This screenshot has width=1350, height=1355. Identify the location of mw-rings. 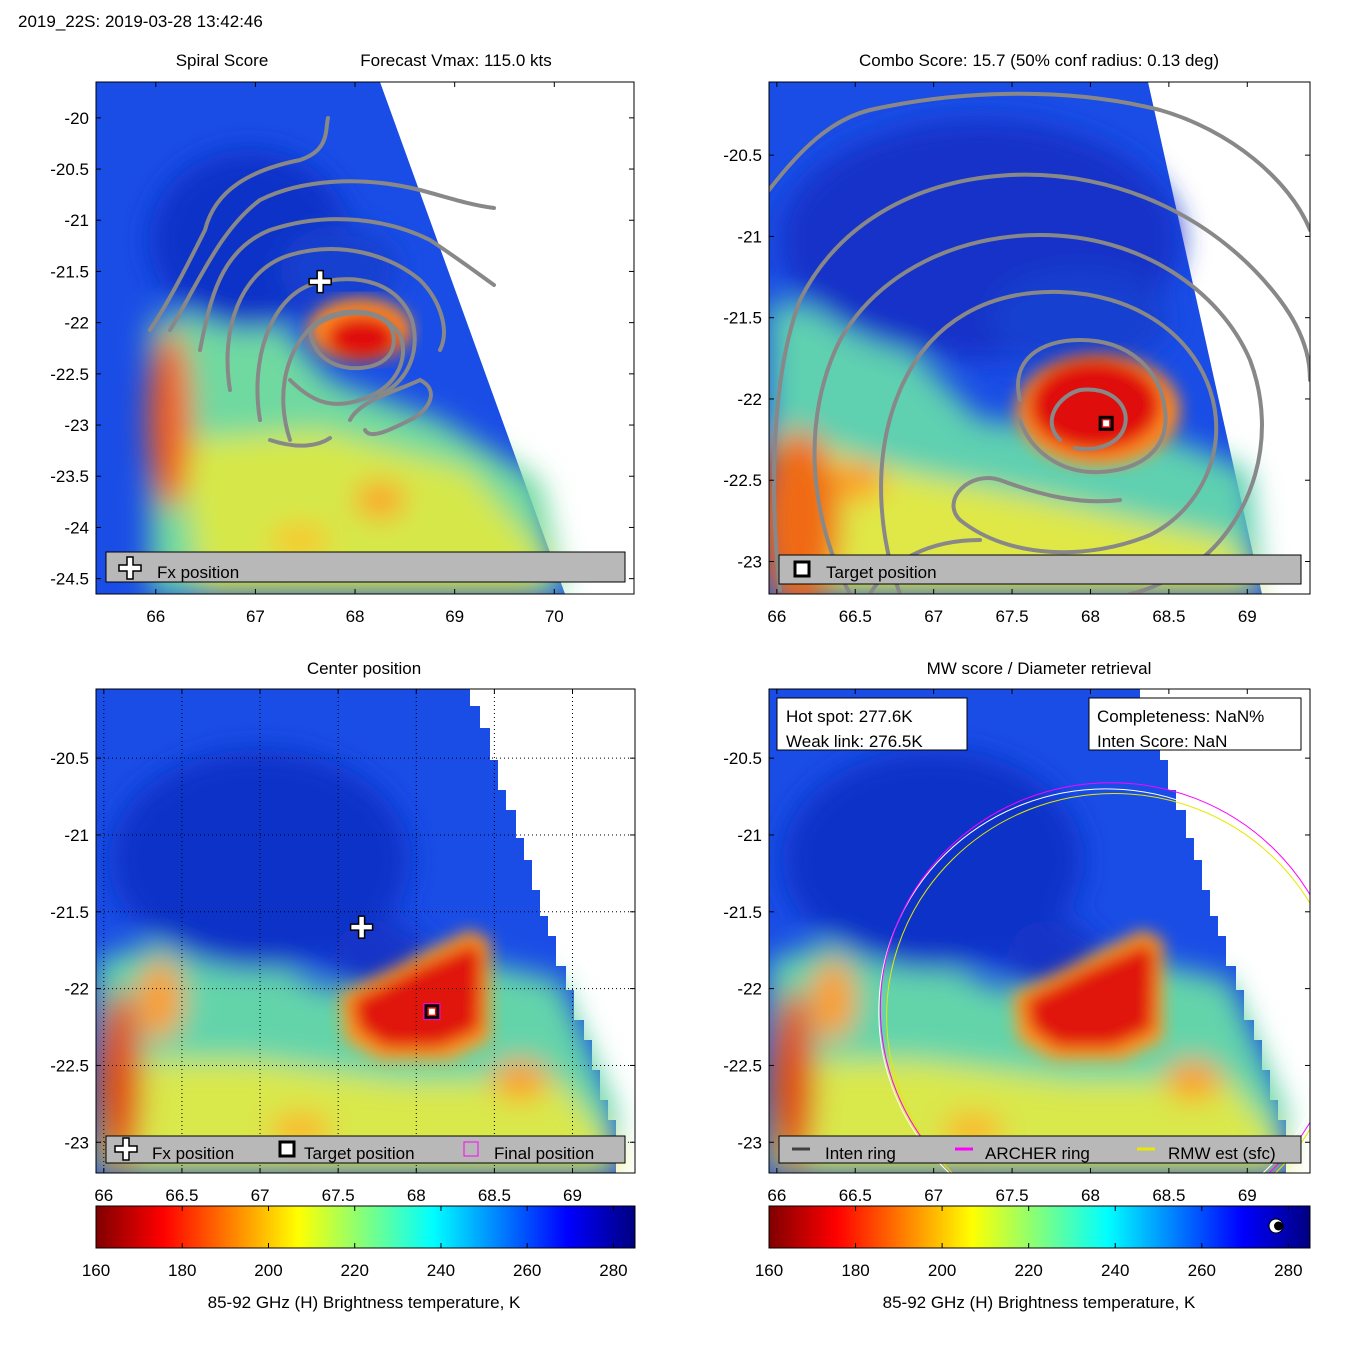
(1094, 977).